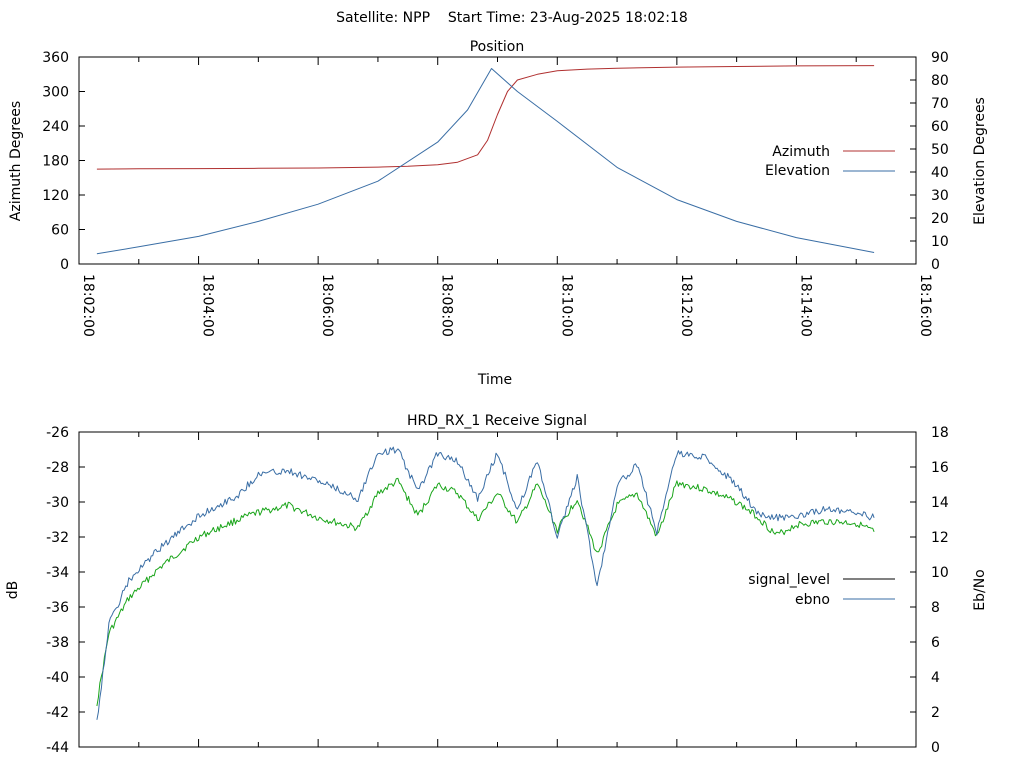 Image resolution: width=1024 pixels, height=768 pixels. I want to click on legend-azimuth-label: Azimuth, so click(801, 152).